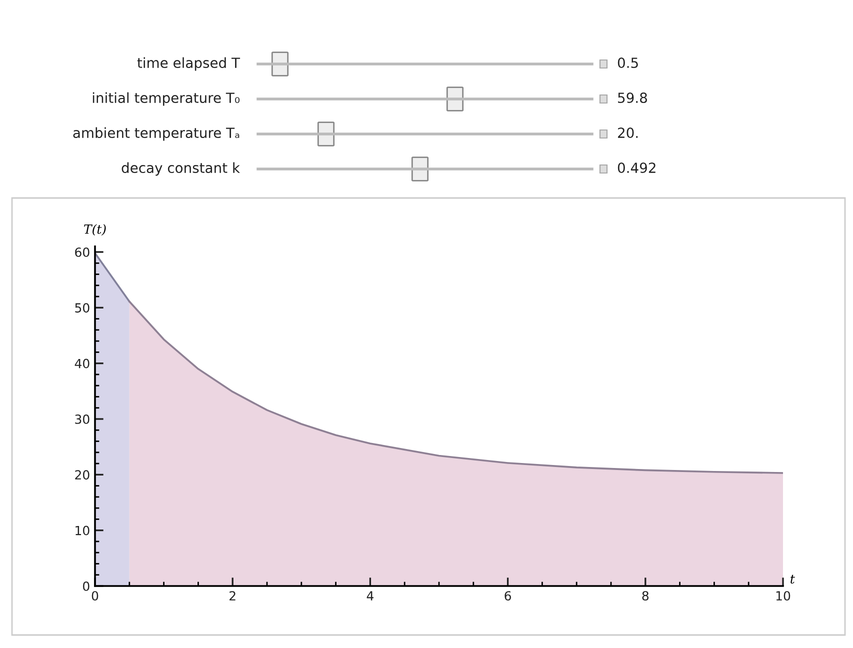 The image size is (853, 648). Describe the element at coordinates (632, 98) in the screenshot. I see `text: 59.8` at that location.